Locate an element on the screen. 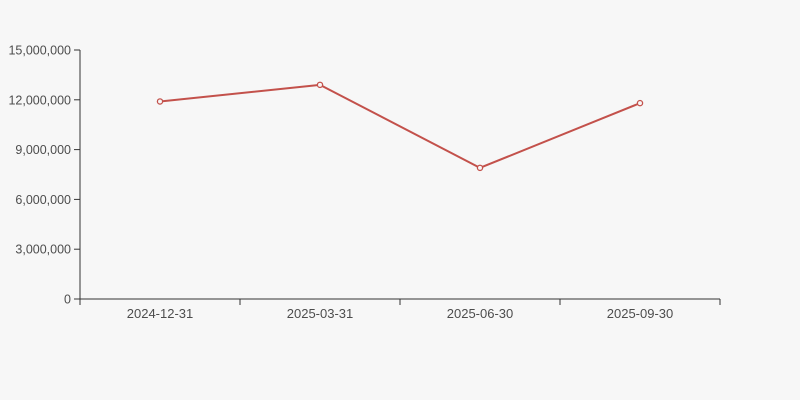 This screenshot has height=400, width=800. y-axis-tick-label: 12,000,000 is located at coordinates (39, 100).